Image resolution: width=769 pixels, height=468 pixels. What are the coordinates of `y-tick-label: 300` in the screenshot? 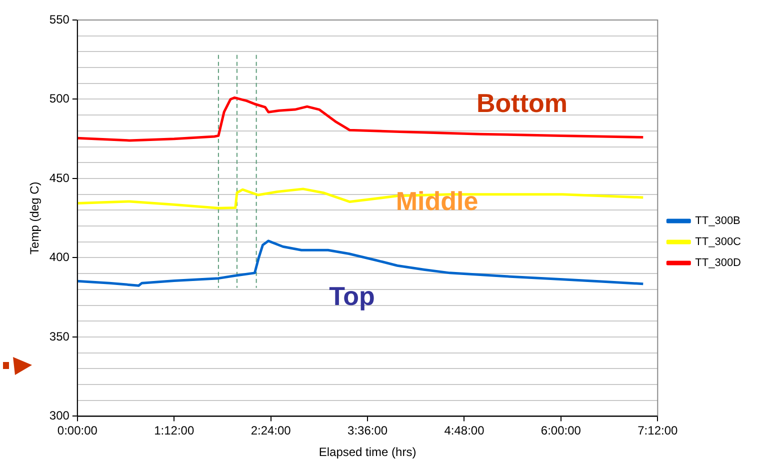 It's located at (59, 415).